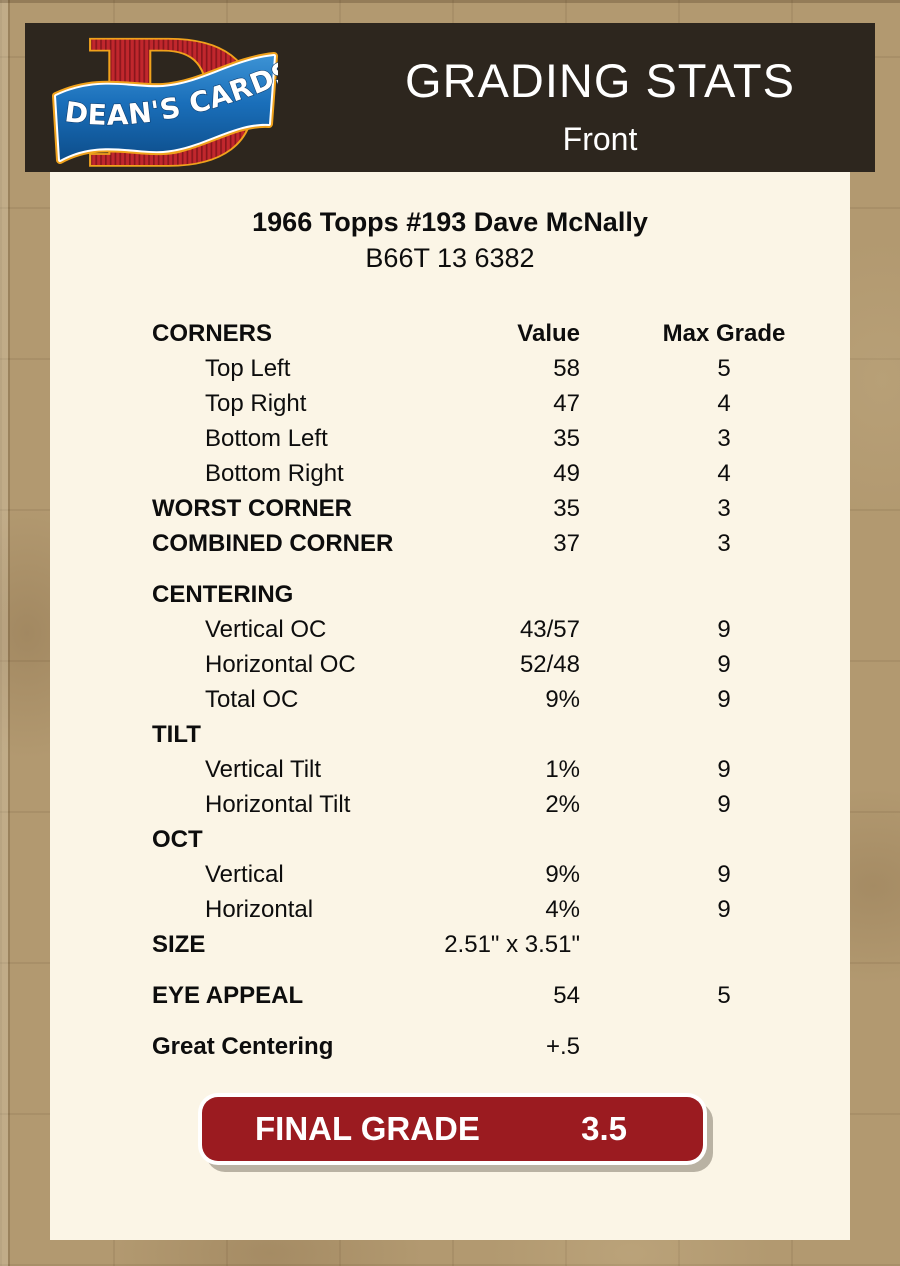 The image size is (900, 1266). I want to click on row-label: Vertical, so click(244, 874).